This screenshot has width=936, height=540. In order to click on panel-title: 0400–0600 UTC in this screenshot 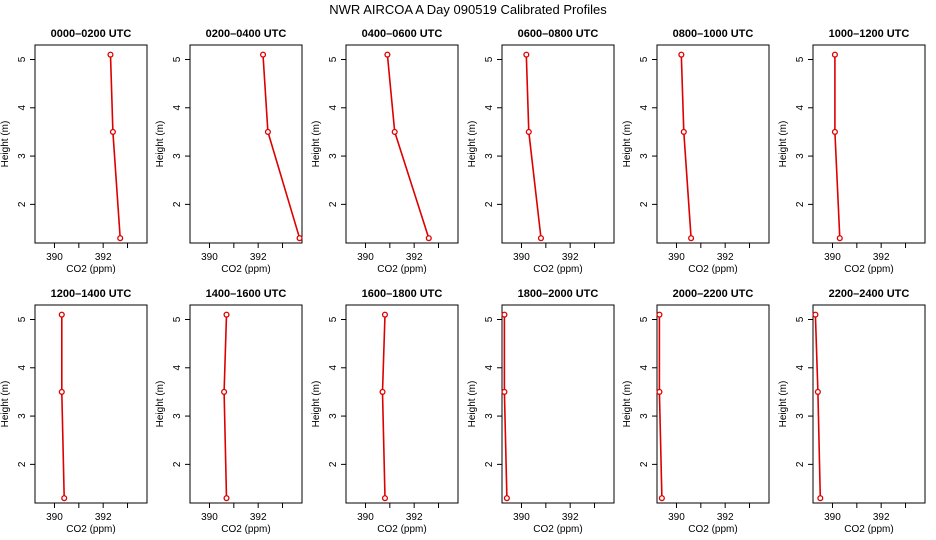, I will do `click(402, 34)`.